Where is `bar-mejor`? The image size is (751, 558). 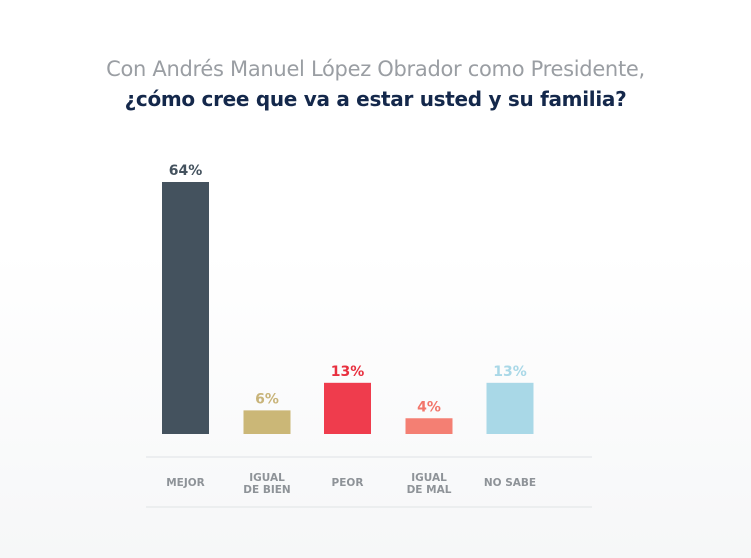
bar-mejor is located at coordinates (185, 308).